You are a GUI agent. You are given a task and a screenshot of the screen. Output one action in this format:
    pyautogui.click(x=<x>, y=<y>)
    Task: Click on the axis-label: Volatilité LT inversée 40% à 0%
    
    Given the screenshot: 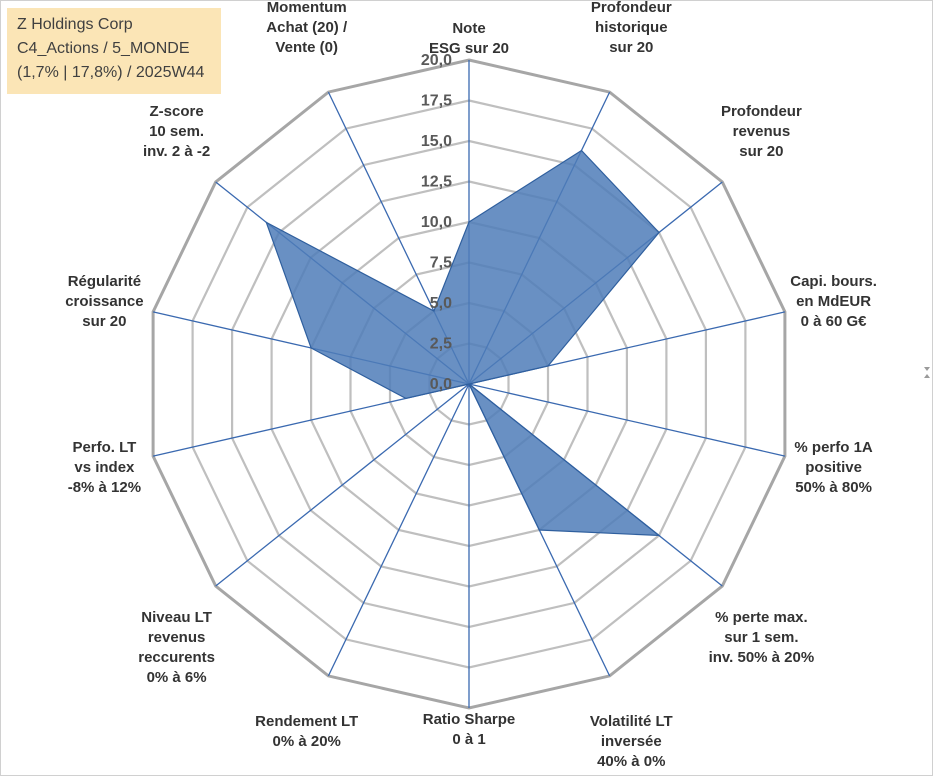 What is the action you would take?
    pyautogui.click(x=631, y=741)
    